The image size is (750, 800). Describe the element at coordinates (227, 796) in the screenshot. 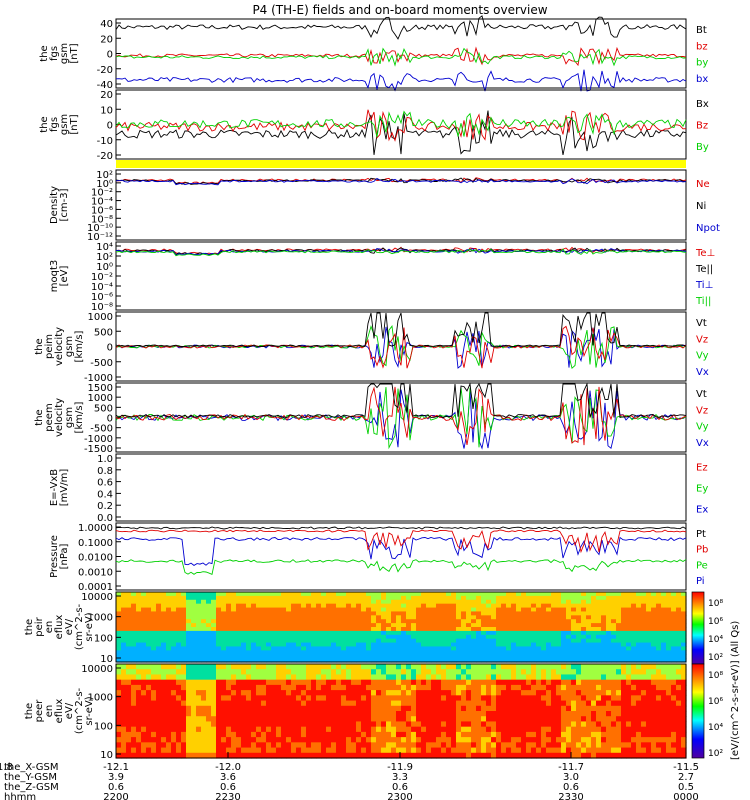

I see `ephemeris-value: 2230` at that location.